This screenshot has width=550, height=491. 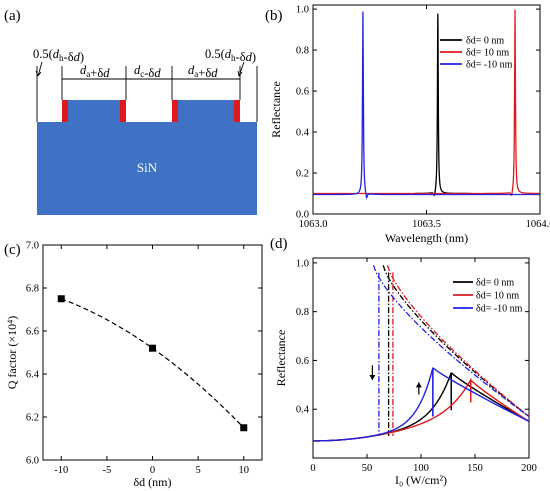 What do you see at coordinates (485, 41) in the screenshot?
I see `b-legend-label-0: δd= 0 nm` at bounding box center [485, 41].